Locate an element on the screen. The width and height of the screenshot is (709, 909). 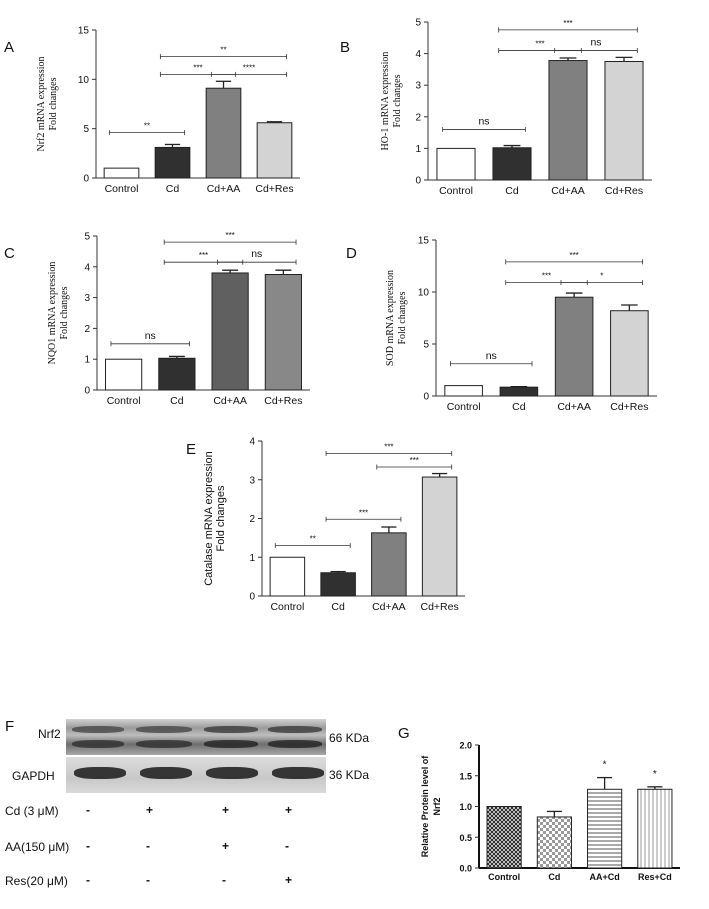
panel-label-b: B is located at coordinates (345, 47).